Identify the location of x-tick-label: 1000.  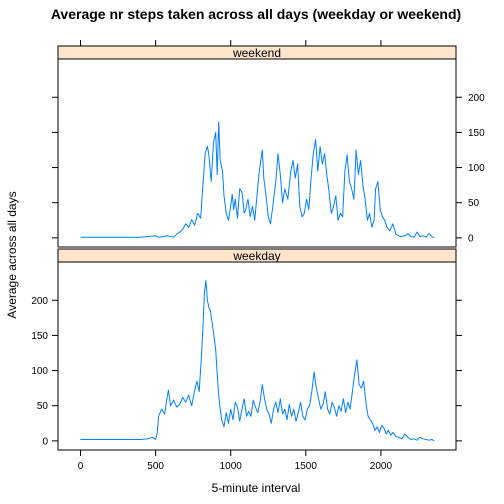
(231, 466).